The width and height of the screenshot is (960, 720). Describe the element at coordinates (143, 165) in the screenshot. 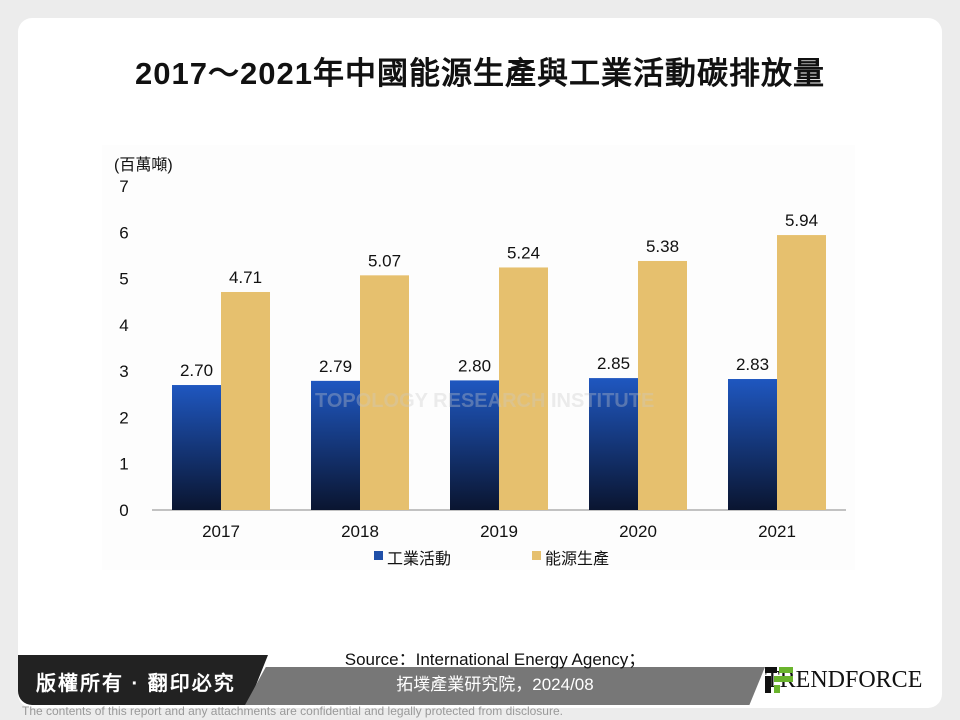

I see `y-axis-label: (百萬噸)` at that location.